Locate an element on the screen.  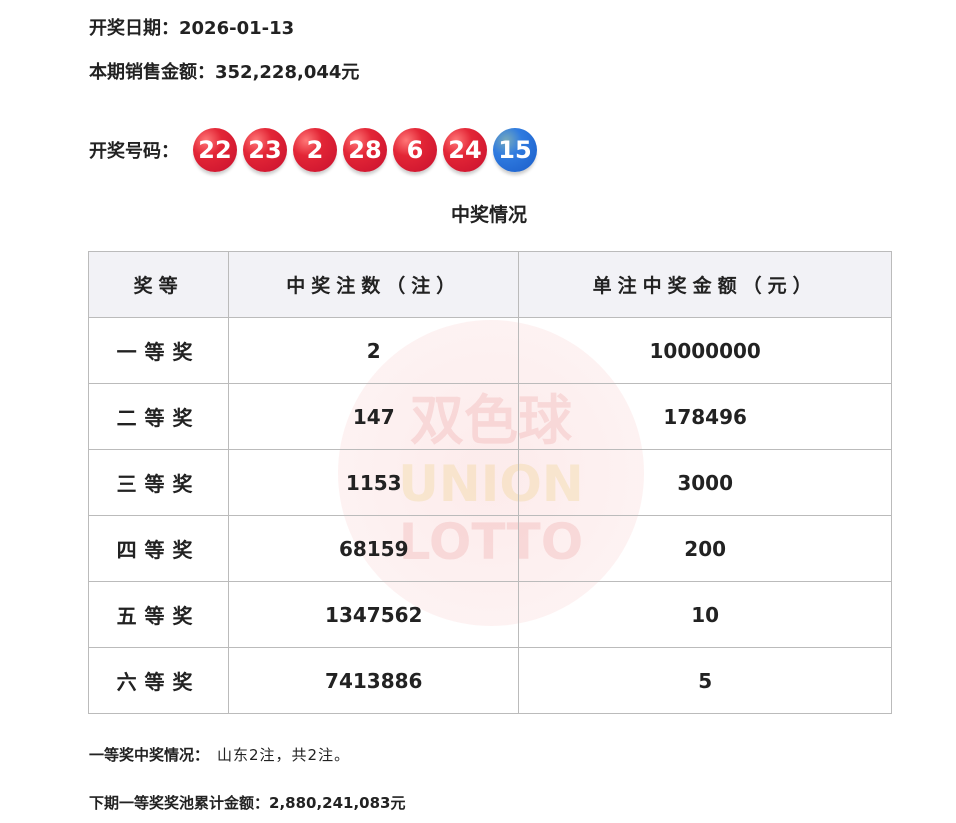
winner-count: 1153 is located at coordinates (374, 482).